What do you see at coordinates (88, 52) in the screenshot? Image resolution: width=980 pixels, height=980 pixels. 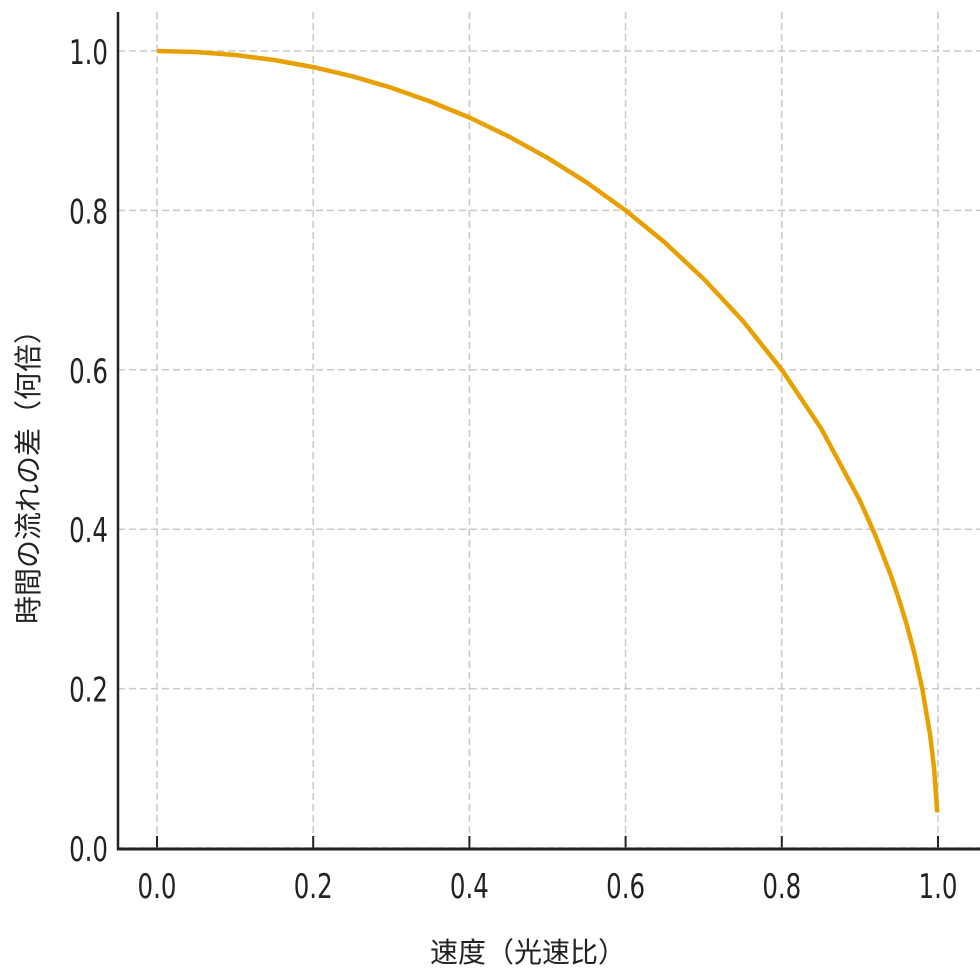 I see `y-tick-label: 1.0` at bounding box center [88, 52].